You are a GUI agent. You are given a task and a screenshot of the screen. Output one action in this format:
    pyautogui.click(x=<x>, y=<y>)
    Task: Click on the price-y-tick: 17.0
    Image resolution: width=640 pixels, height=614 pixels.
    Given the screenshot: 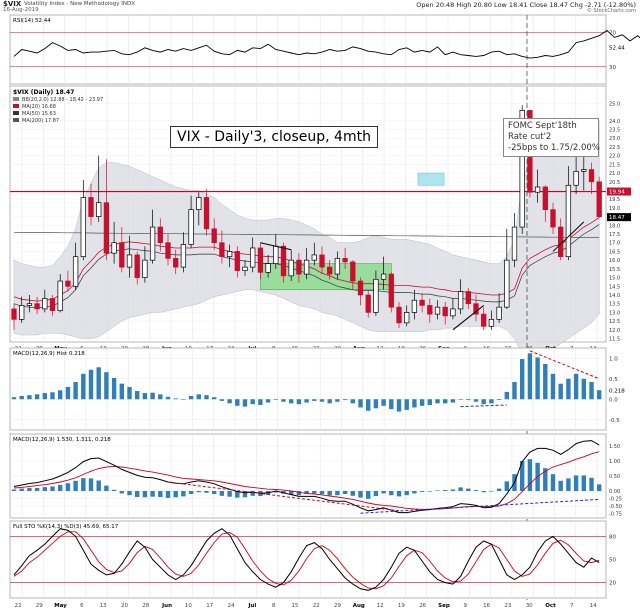 What is the action you would take?
    pyautogui.click(x=614, y=244)
    